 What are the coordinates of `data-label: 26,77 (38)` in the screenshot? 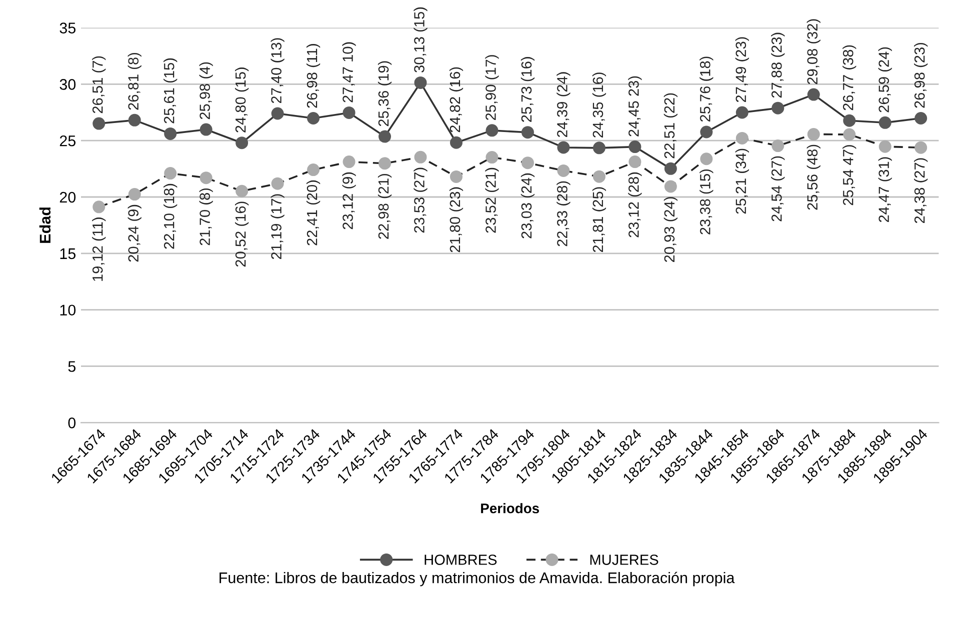 It's located at (849, 77).